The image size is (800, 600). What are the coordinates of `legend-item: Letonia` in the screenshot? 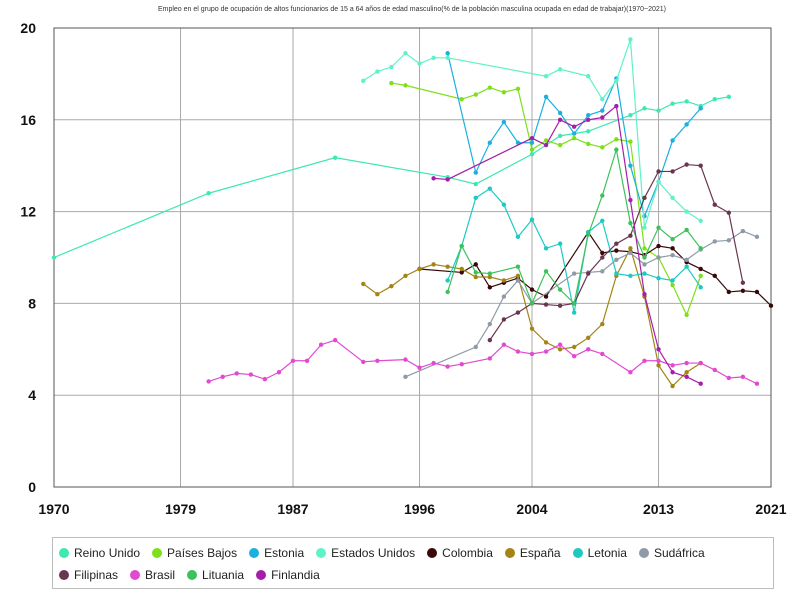 It's located at (599, 553).